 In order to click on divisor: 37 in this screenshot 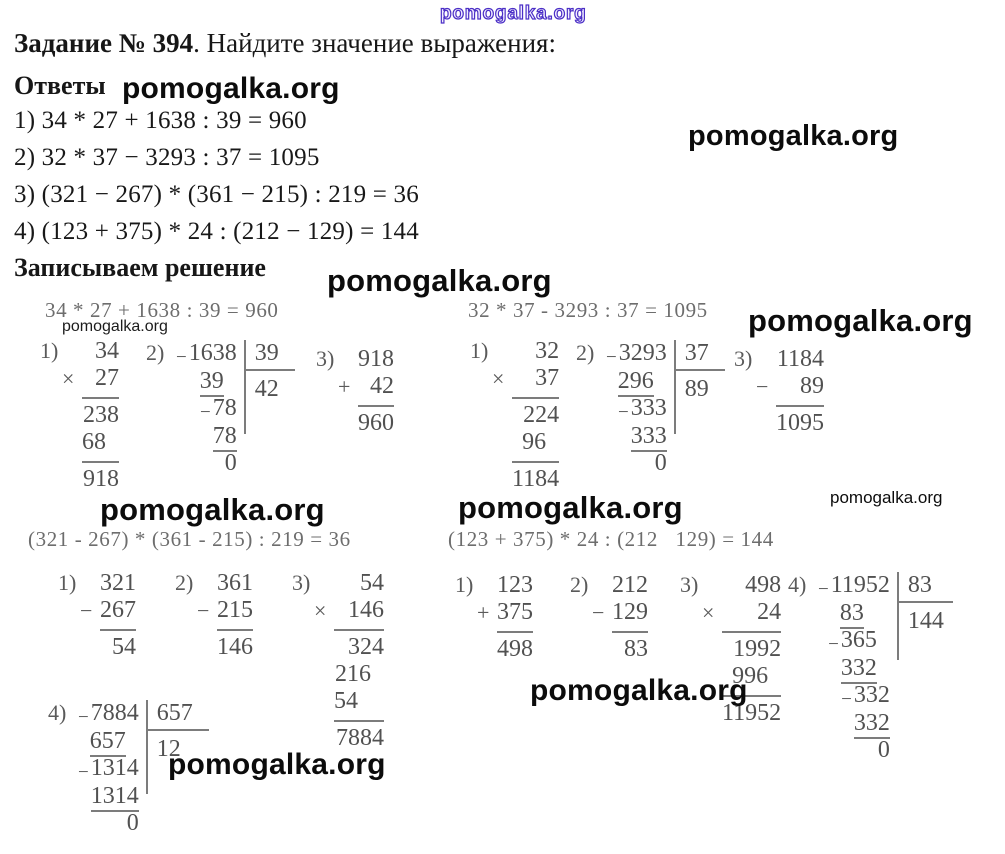, I will do `click(700, 355)`.